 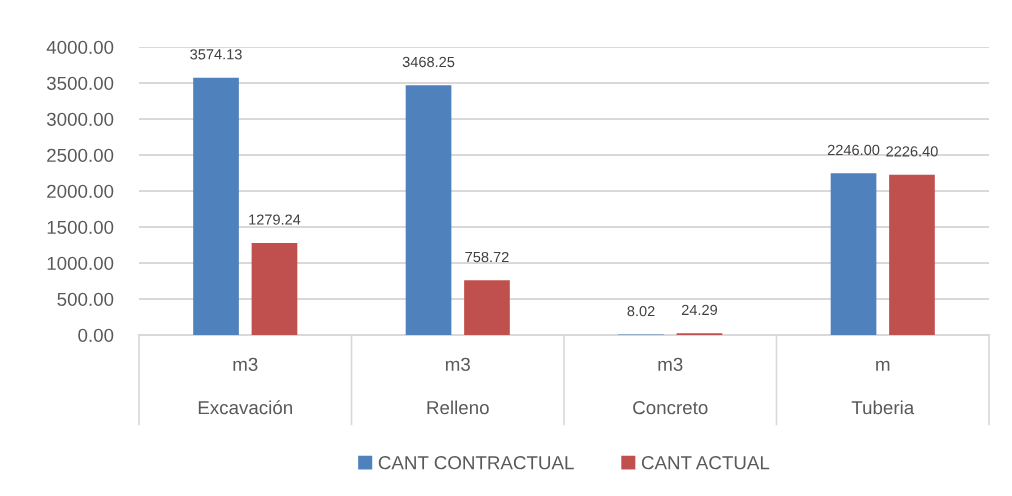 What do you see at coordinates (641, 311) in the screenshot?
I see `data-label: 8.02` at bounding box center [641, 311].